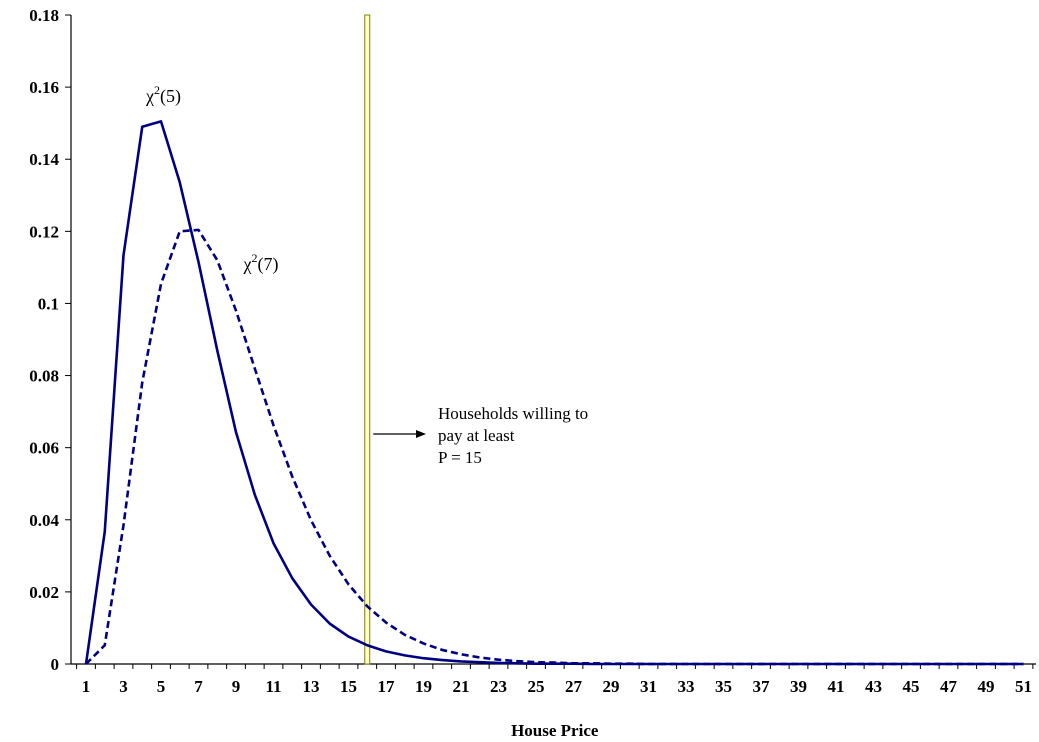 The width and height of the screenshot is (1039, 742). Describe the element at coordinates (476, 435) in the screenshot. I see `annotation-line-2: pay at least` at that location.